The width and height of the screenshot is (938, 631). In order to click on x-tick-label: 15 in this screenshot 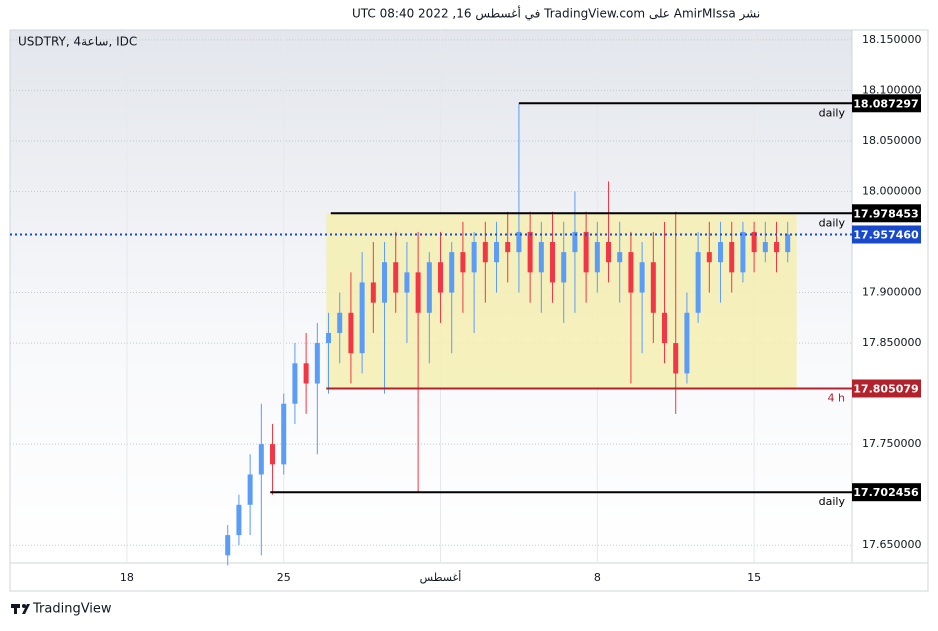, I will do `click(754, 577)`.